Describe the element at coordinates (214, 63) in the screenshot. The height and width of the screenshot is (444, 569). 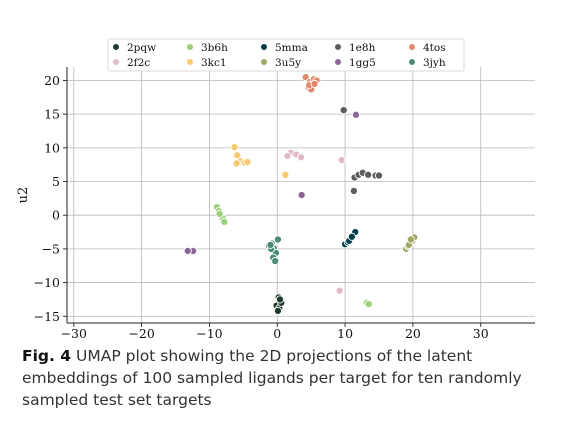
I see `legend-label: 3kc1` at that location.